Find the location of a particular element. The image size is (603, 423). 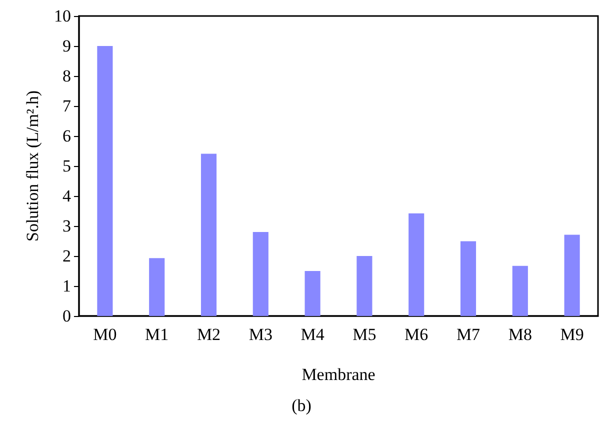

x-tick-label: M6 is located at coordinates (416, 334).